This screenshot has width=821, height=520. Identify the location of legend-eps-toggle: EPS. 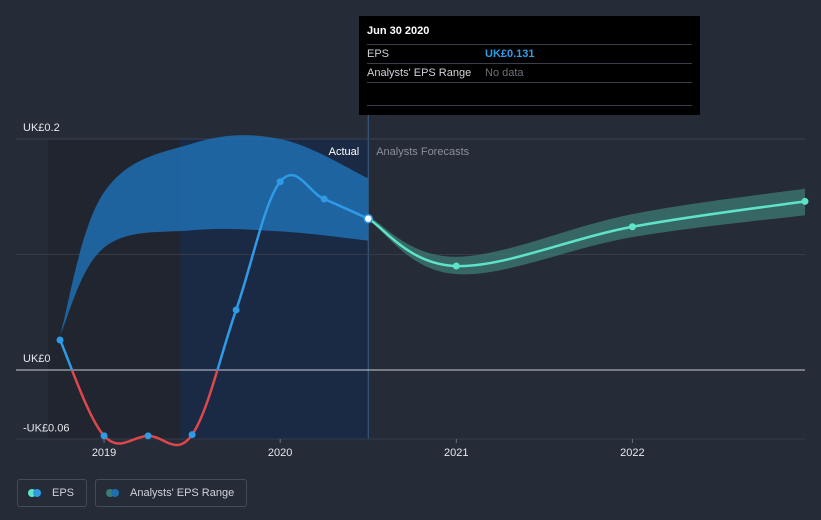
(52, 493).